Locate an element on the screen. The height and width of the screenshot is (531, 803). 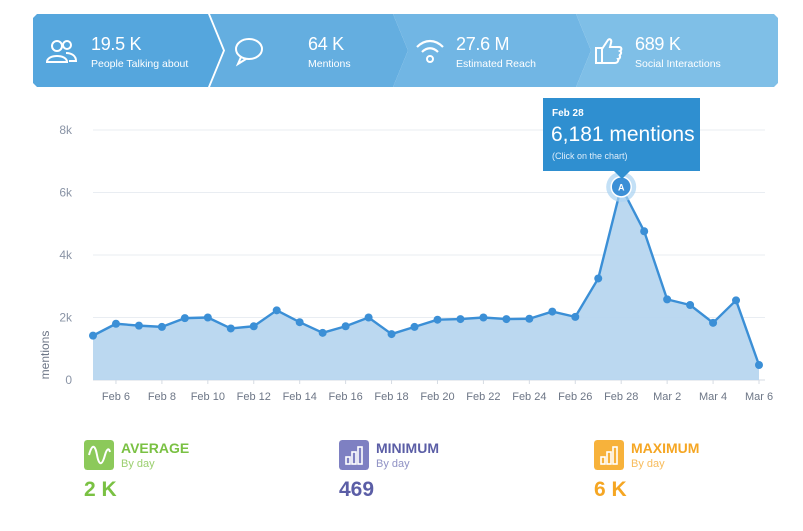
tooltip-hint: (Click on the chart) is located at coordinates (590, 156).